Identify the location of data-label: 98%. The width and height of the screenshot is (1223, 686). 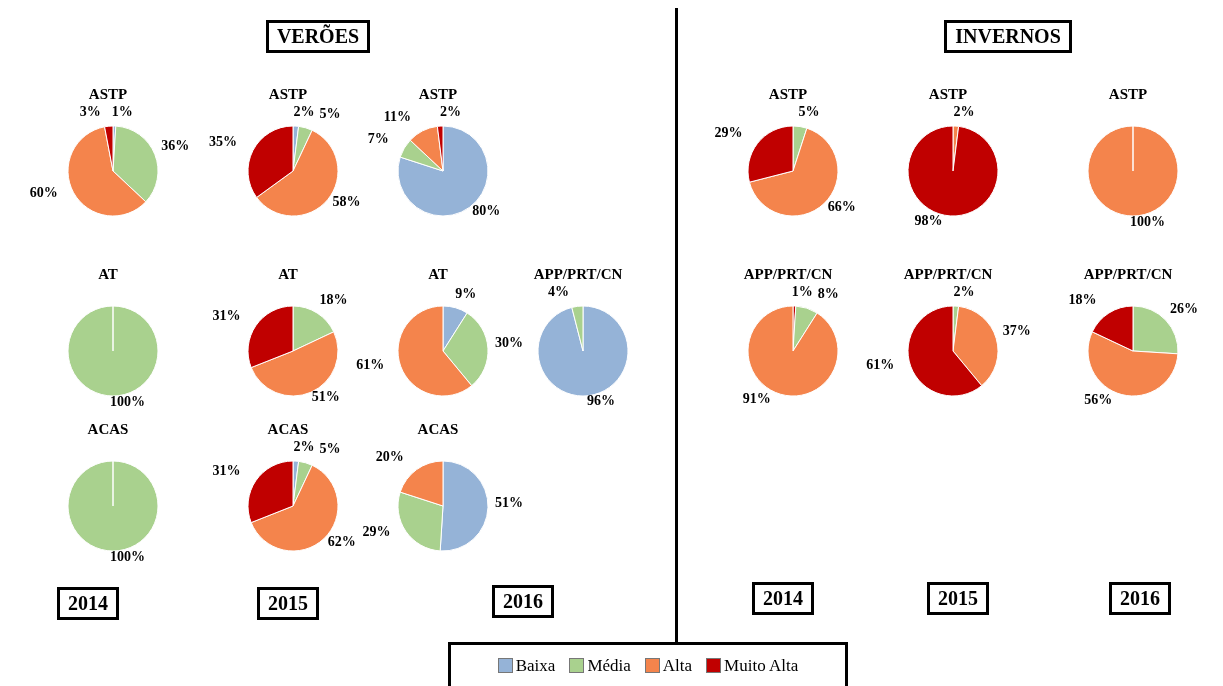
(928, 221).